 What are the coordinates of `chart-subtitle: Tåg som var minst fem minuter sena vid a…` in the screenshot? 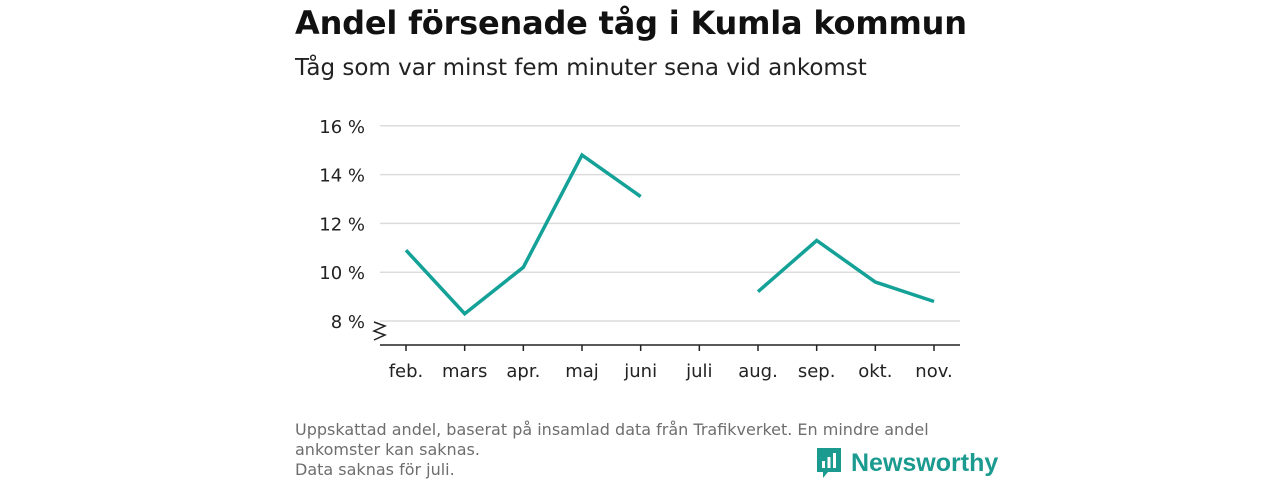 It's located at (581, 68).